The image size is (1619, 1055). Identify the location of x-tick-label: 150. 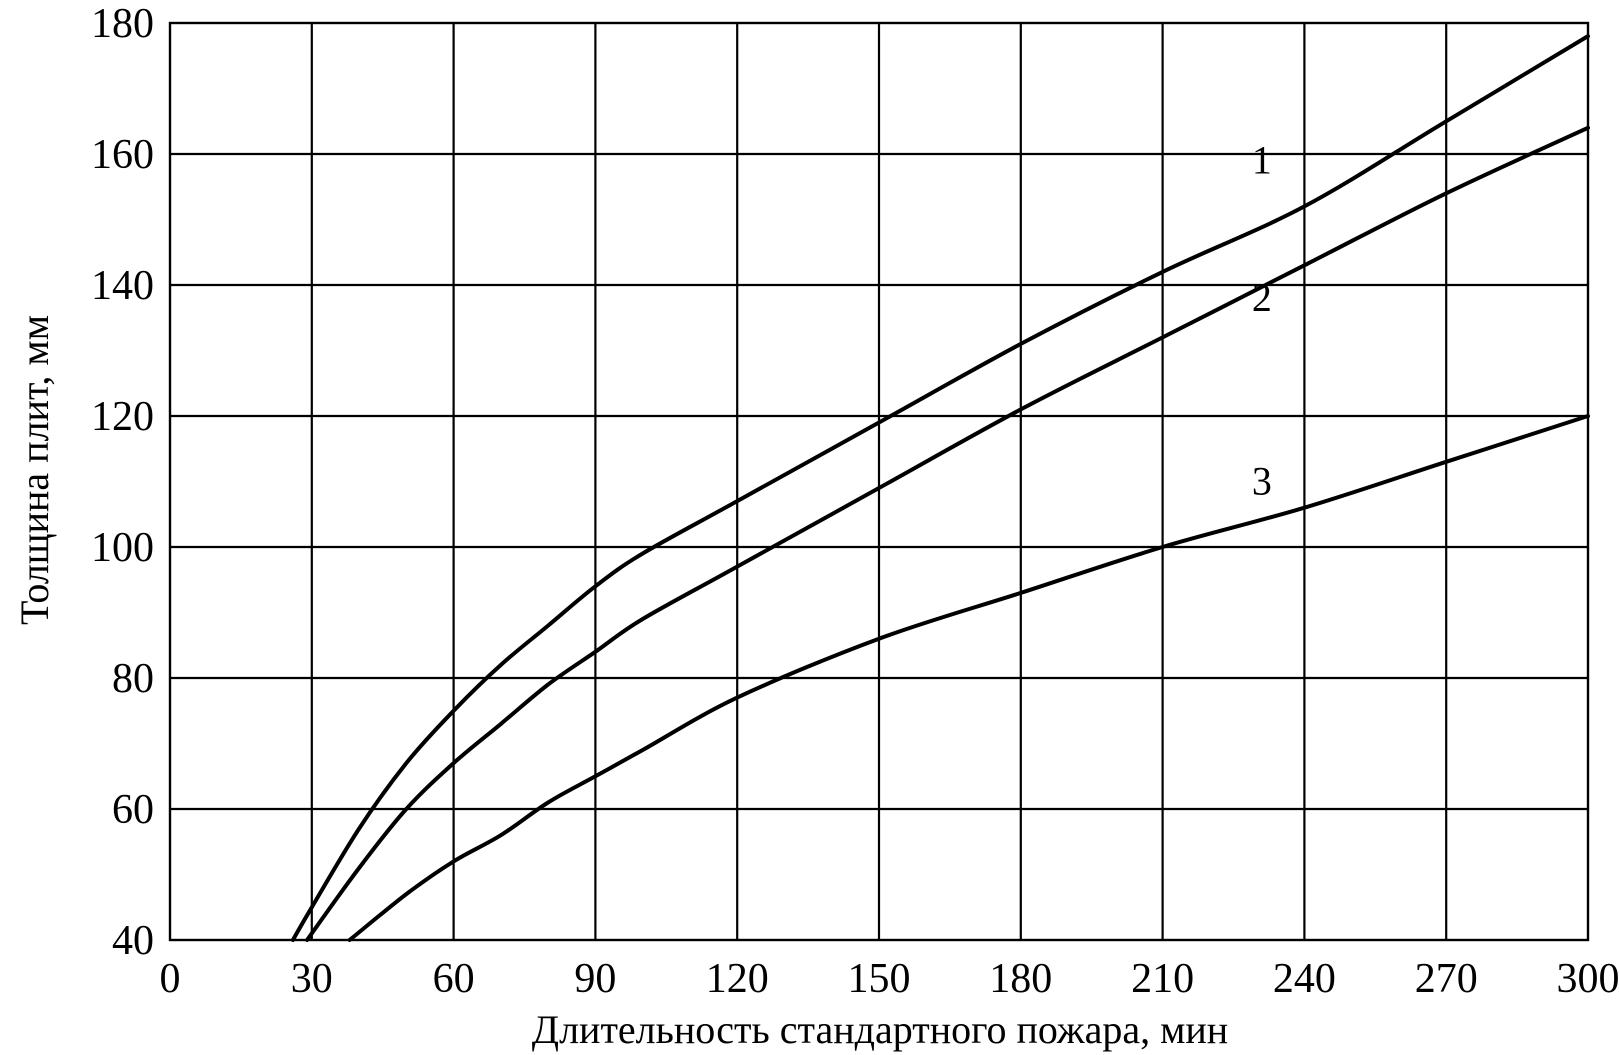
(879, 979).